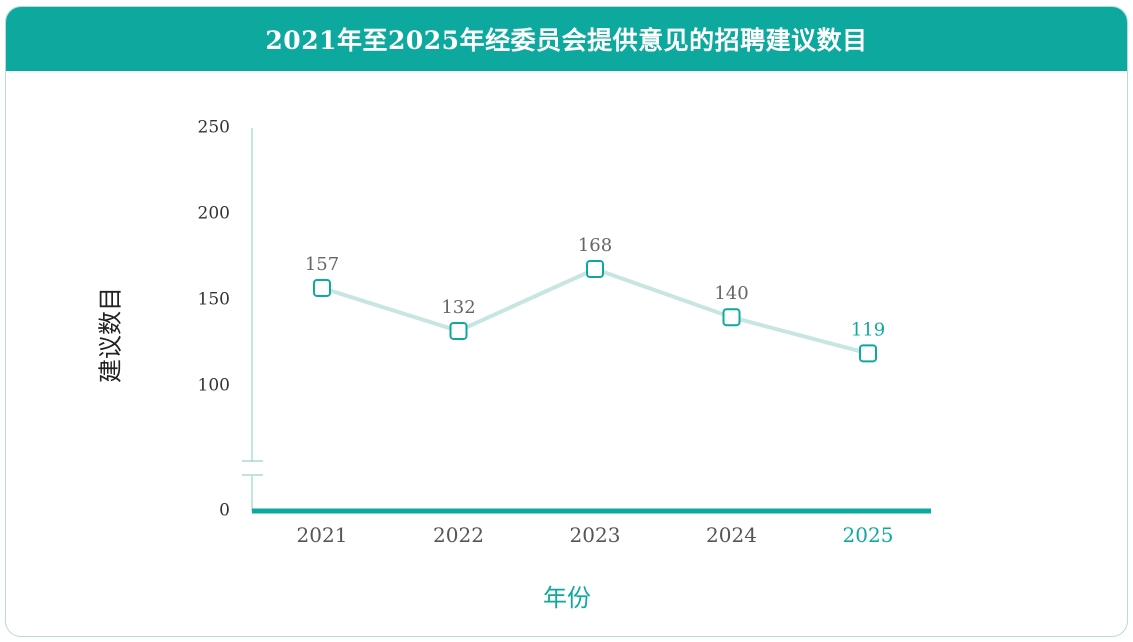  What do you see at coordinates (224, 511) in the screenshot?
I see `y-tick-label: 0` at bounding box center [224, 511].